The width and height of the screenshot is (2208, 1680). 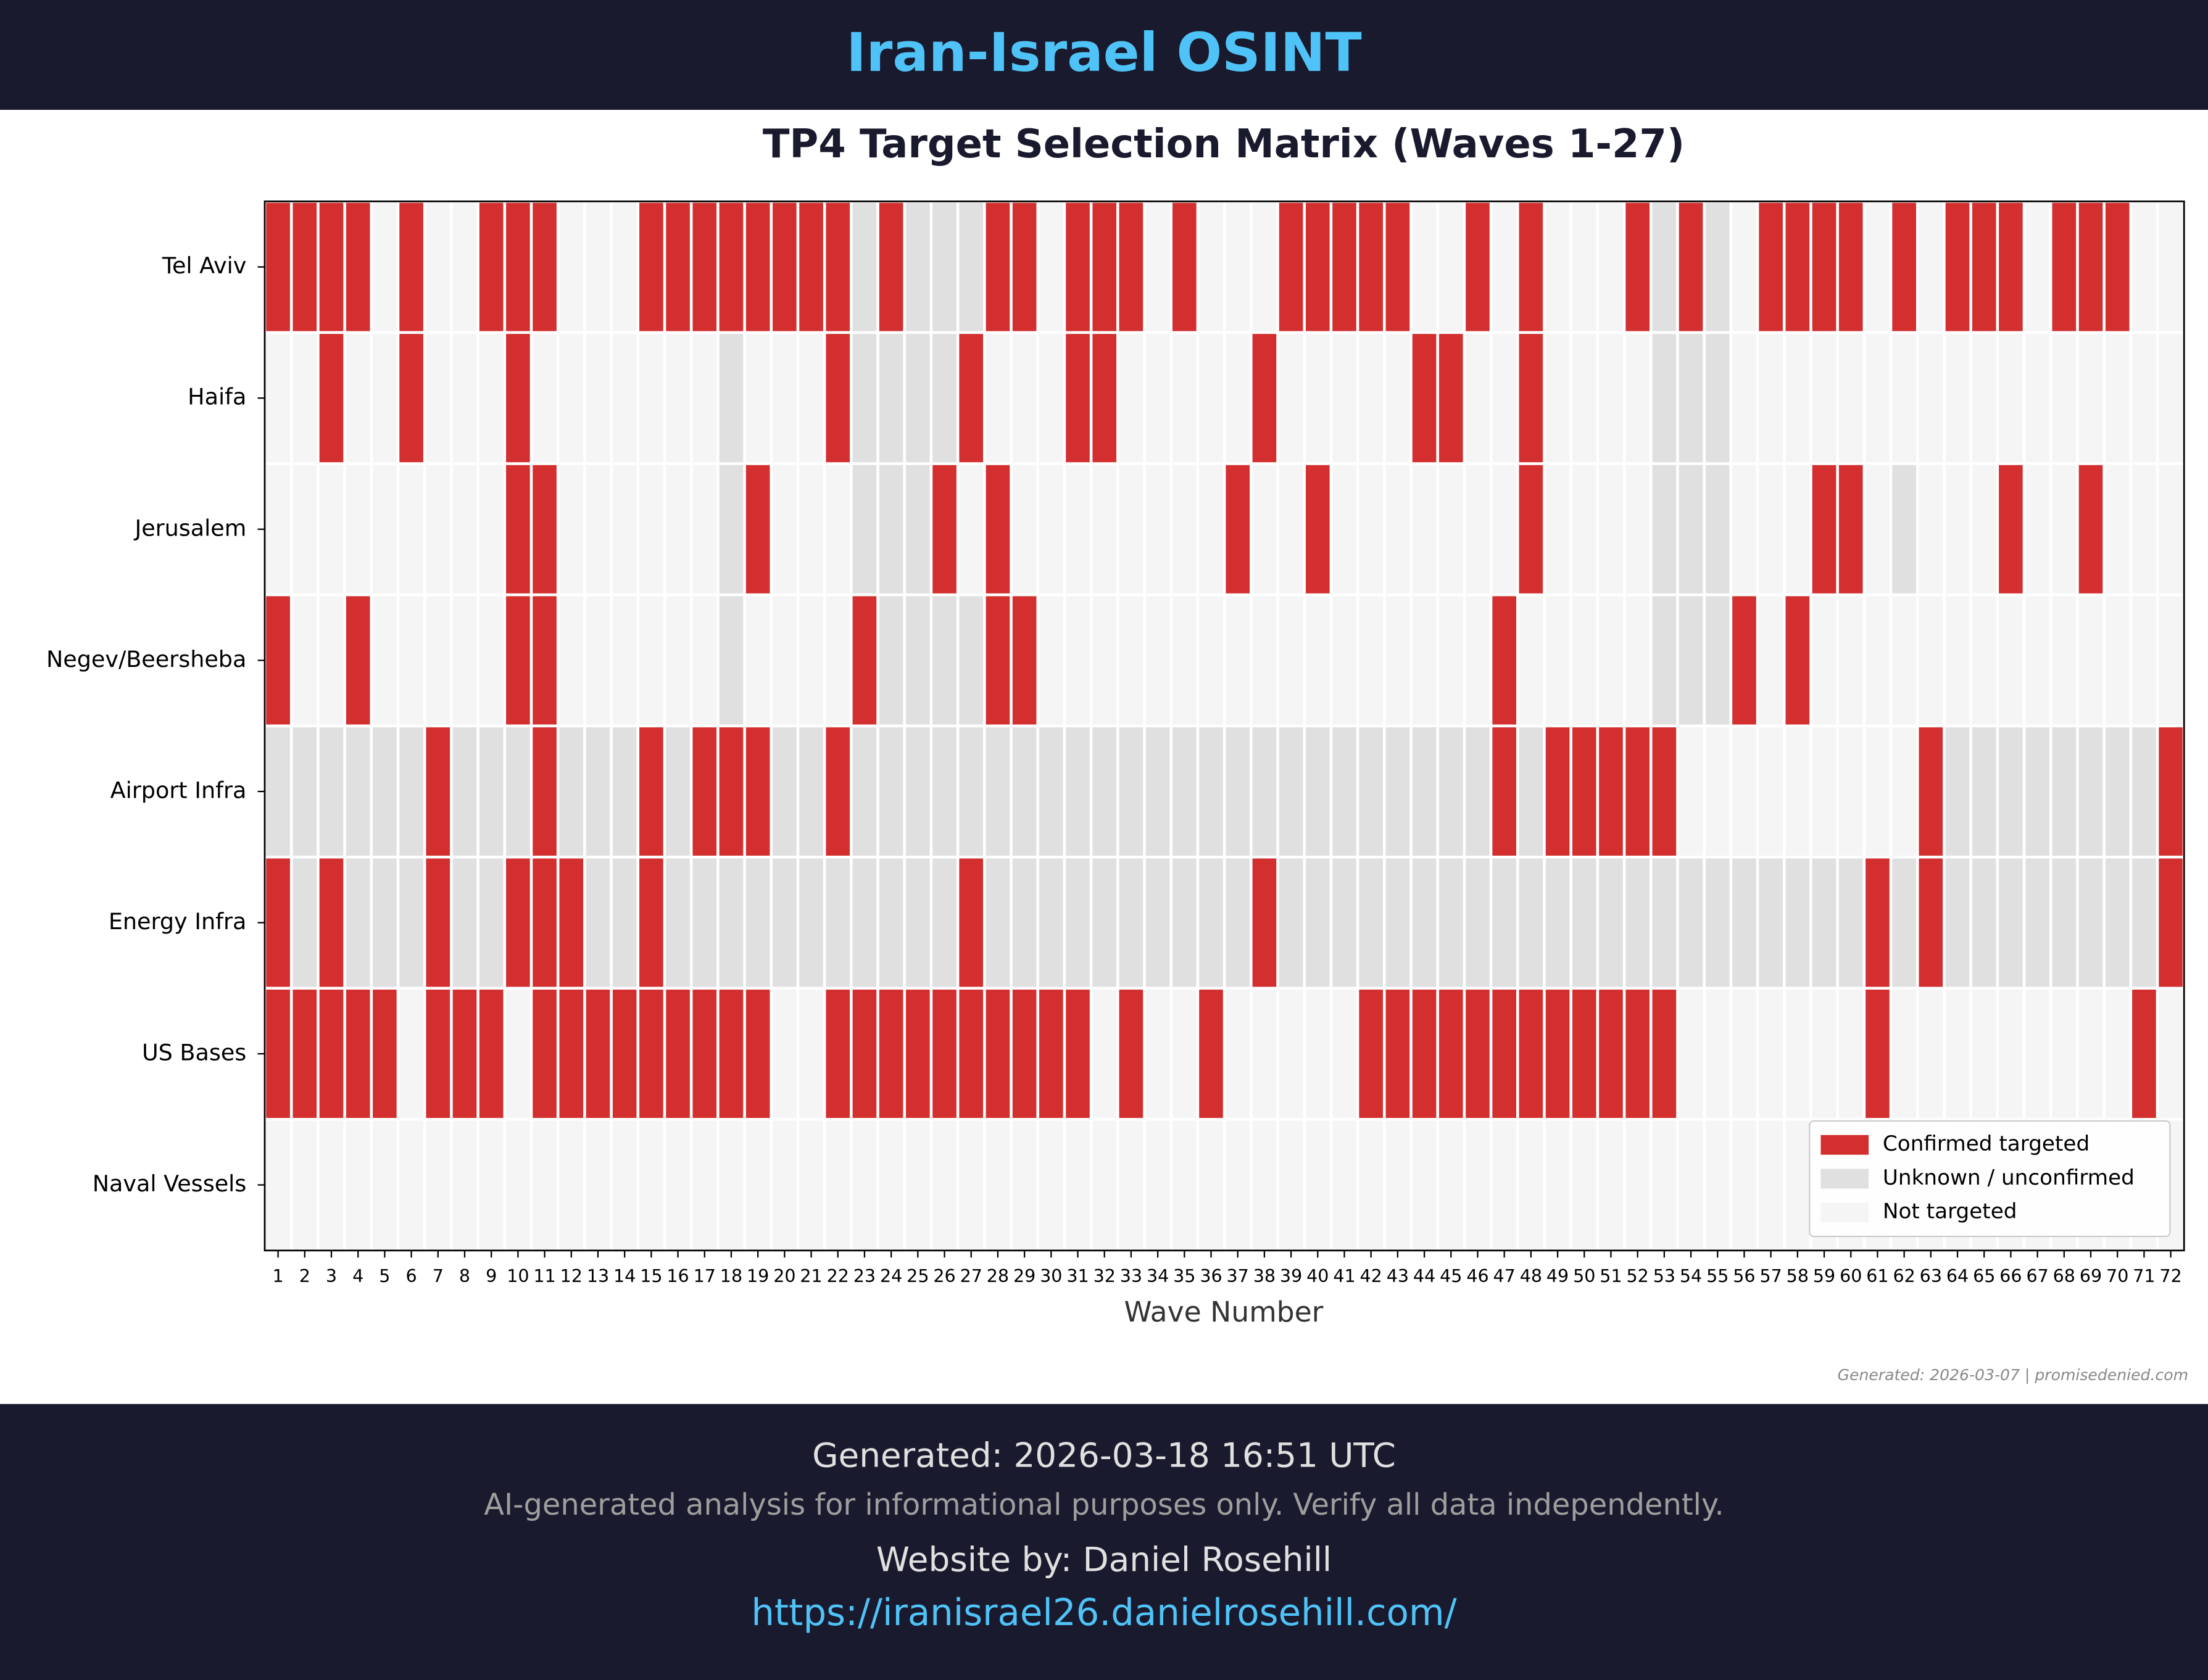 I want to click on x-tick-label: 9, so click(x=491, y=1276).